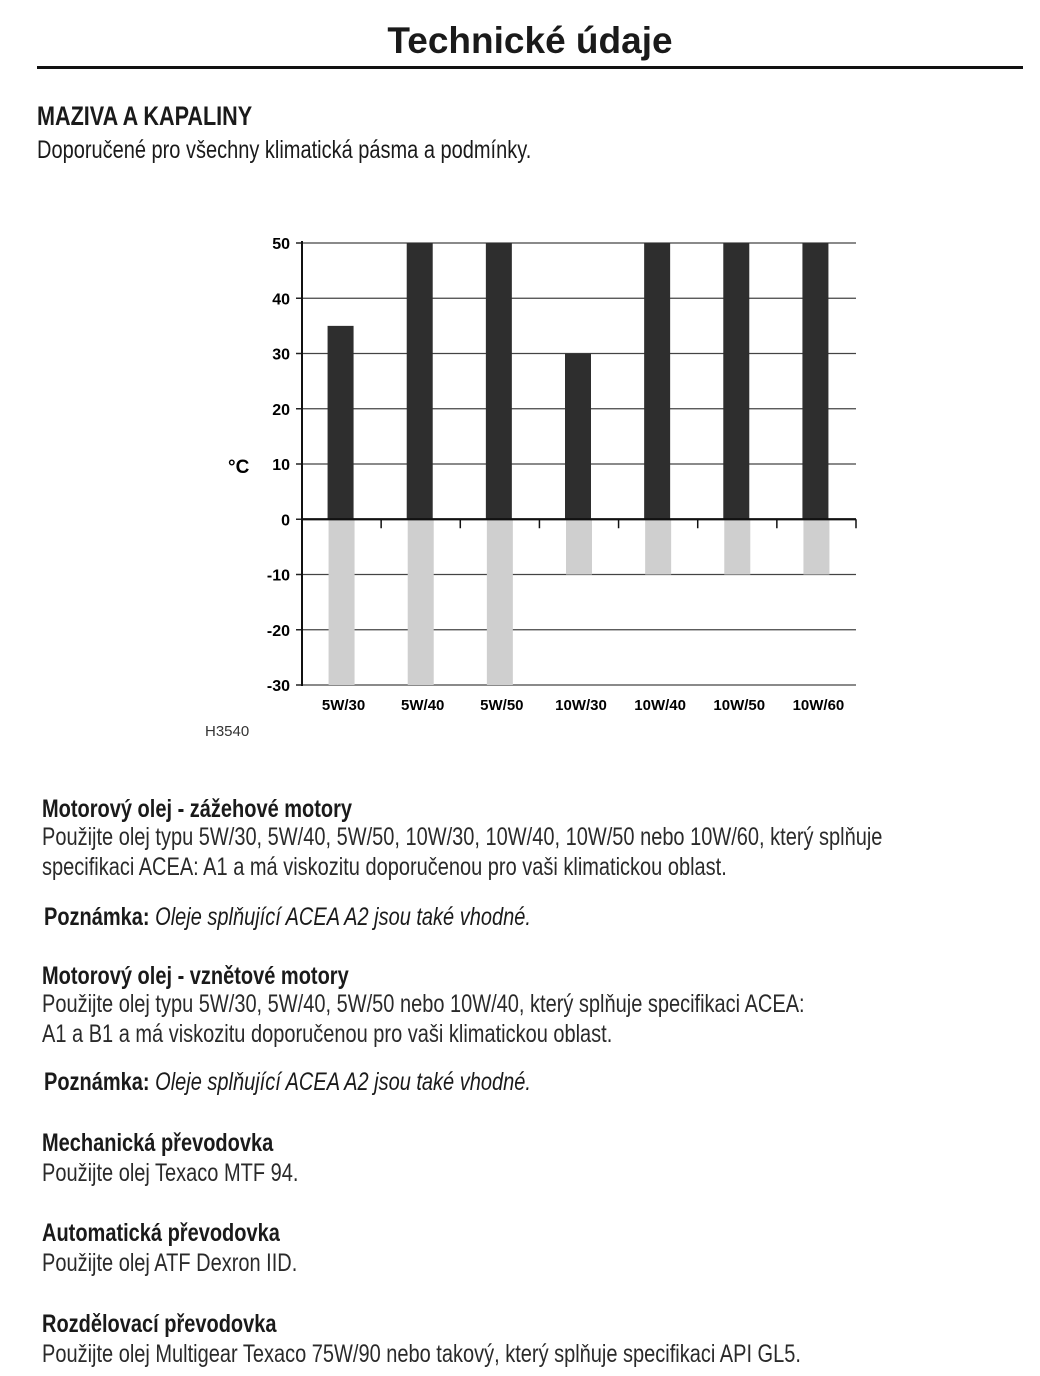 This screenshot has width=1040, height=1376. Describe the element at coordinates (581, 705) in the screenshot. I see `x-tick-label: 10W/30` at that location.